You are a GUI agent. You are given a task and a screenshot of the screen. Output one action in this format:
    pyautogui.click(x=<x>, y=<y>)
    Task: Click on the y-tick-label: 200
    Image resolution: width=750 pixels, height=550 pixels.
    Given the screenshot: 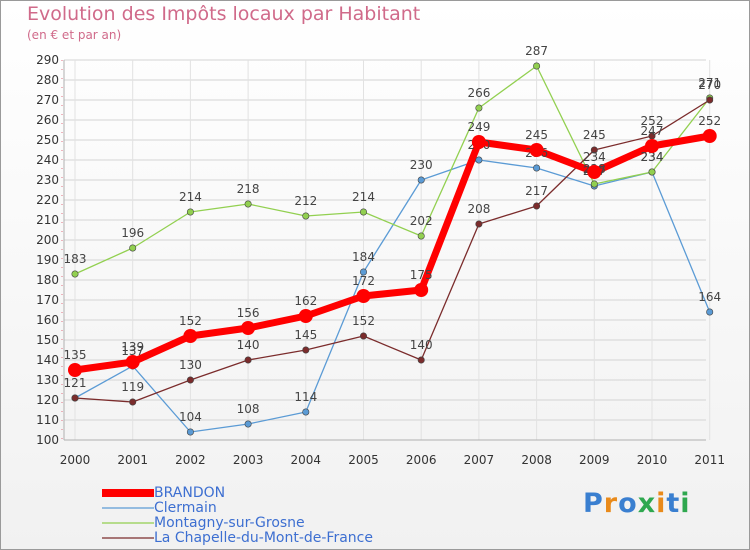 What is the action you would take?
    pyautogui.click(x=47, y=240)
    